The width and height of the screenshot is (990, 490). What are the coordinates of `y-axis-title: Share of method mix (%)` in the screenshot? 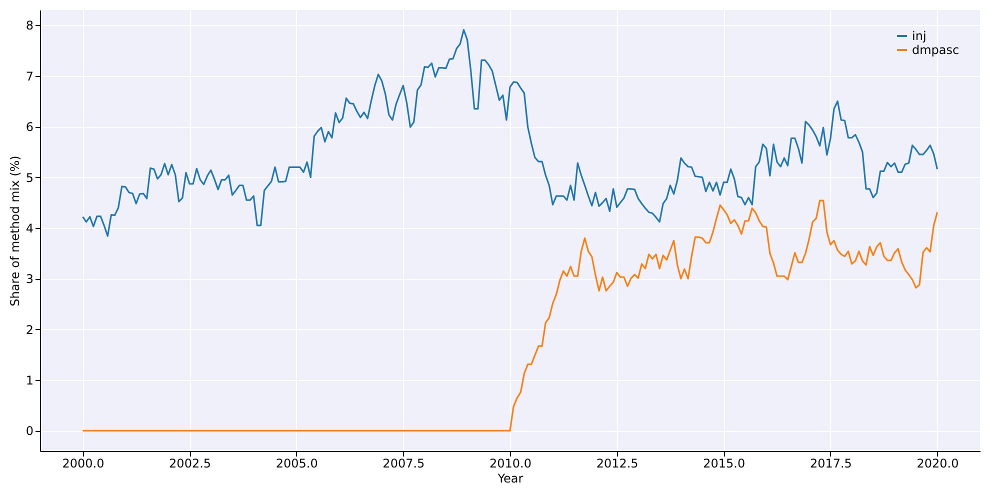 It's located at (15, 231).